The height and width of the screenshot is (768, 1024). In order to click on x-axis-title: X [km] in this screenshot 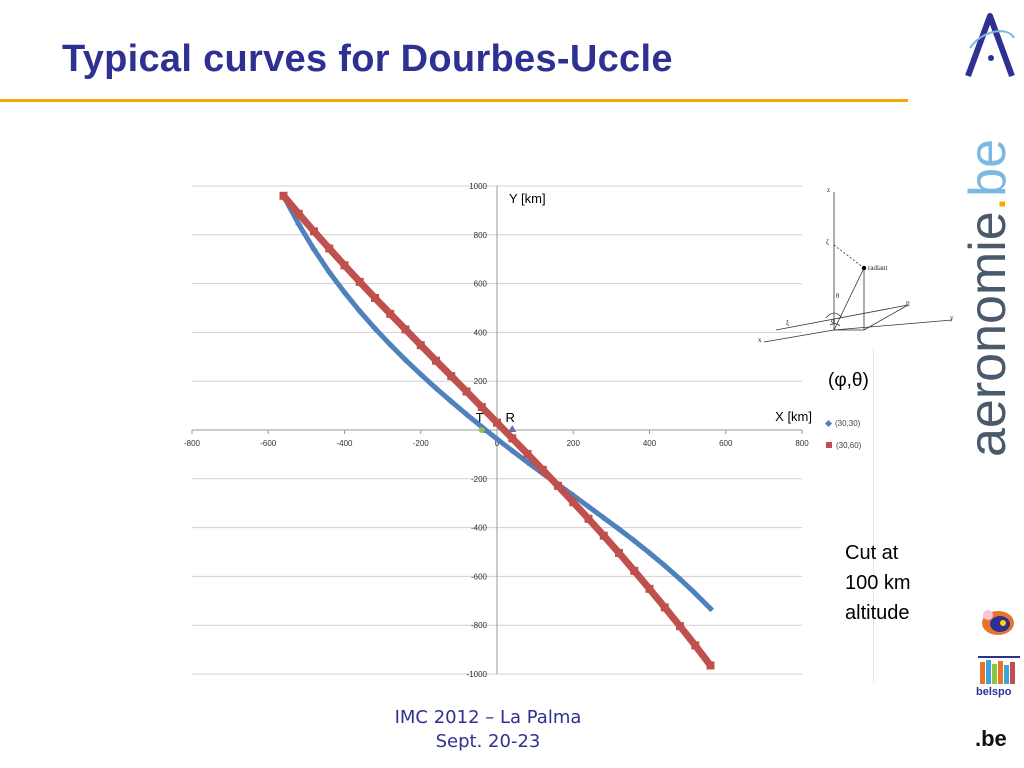, I will do `click(793, 416)`.